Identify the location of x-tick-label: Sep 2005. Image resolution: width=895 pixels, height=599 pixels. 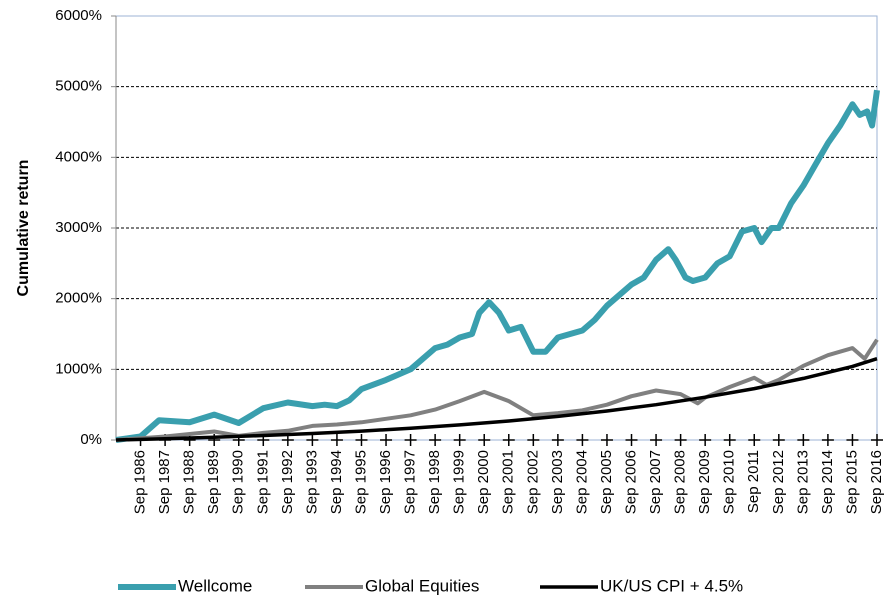
(606, 482).